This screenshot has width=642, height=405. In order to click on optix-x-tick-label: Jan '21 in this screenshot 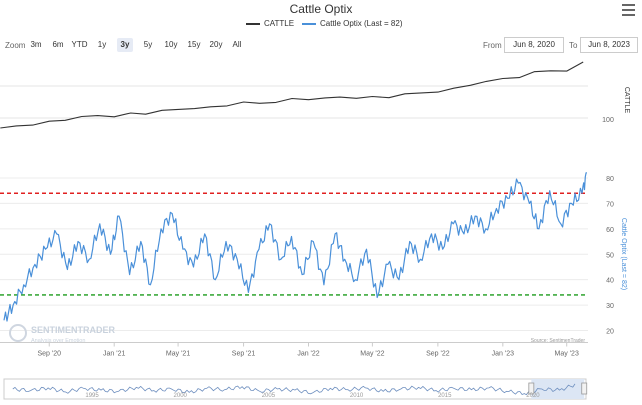, I will do `click(114, 354)`.